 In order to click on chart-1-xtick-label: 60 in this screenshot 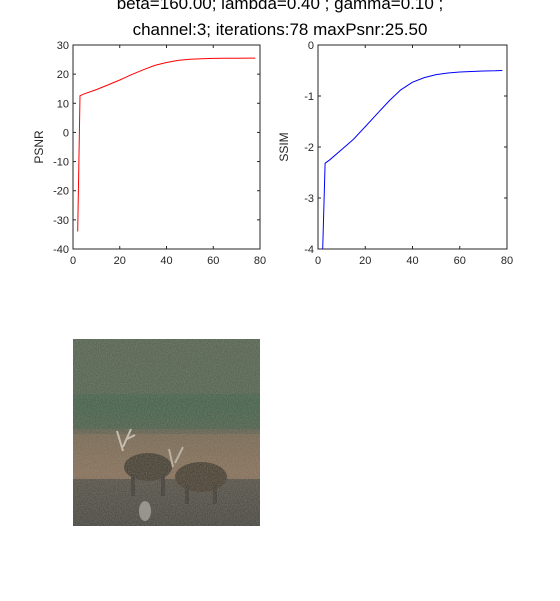, I will do `click(213, 261)`.